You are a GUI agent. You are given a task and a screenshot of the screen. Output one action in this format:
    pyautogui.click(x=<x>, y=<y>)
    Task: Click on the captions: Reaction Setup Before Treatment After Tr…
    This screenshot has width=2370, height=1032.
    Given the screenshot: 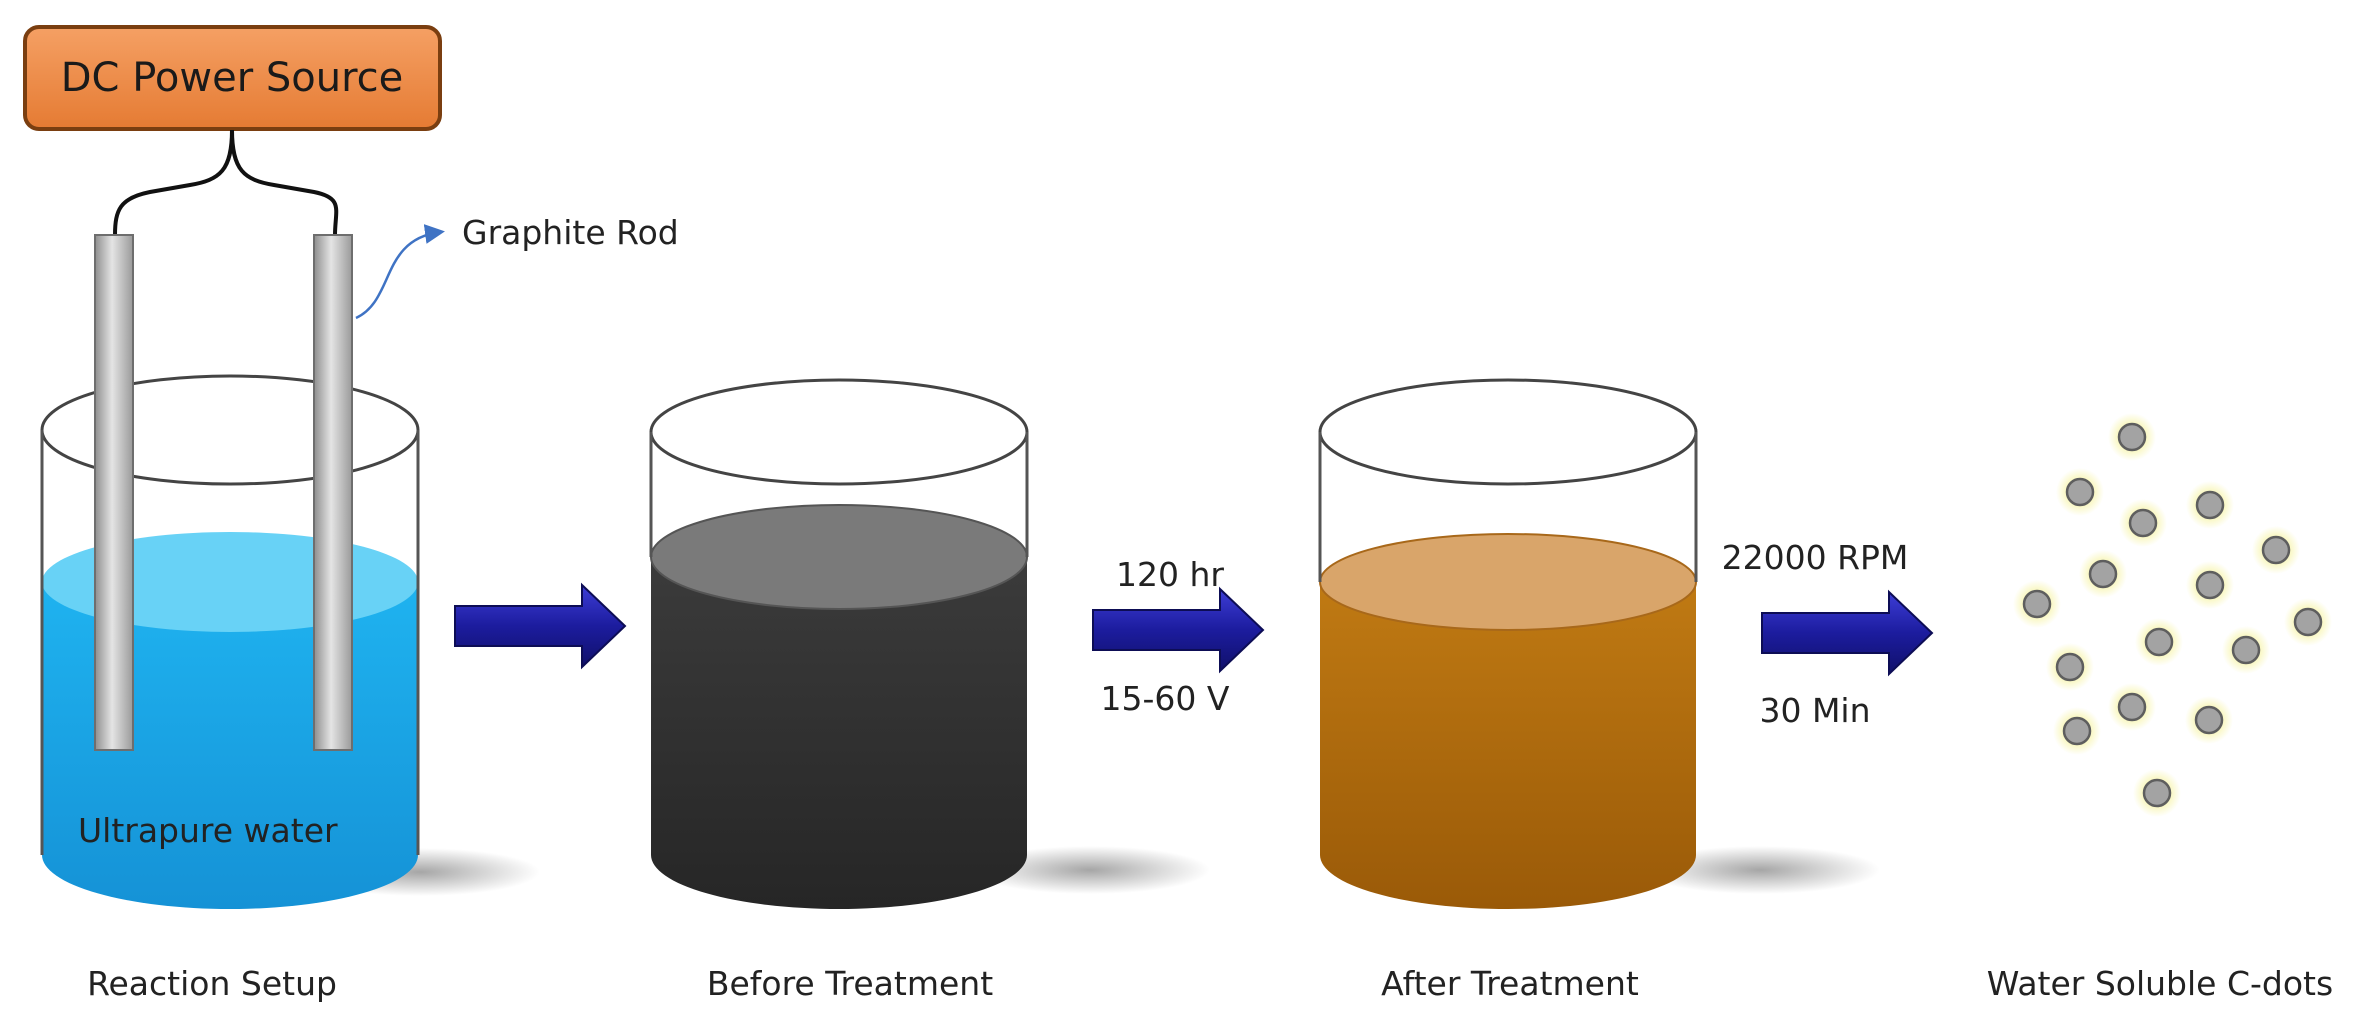 What is the action you would take?
    pyautogui.click(x=1210, y=983)
    